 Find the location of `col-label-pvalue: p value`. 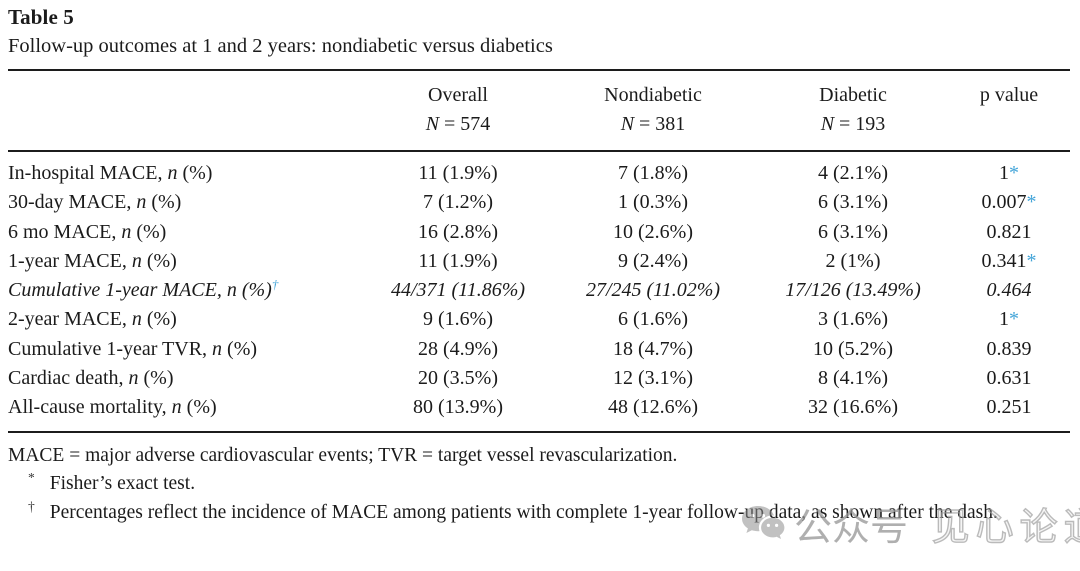

col-label-pvalue: p value is located at coordinates (1009, 95).